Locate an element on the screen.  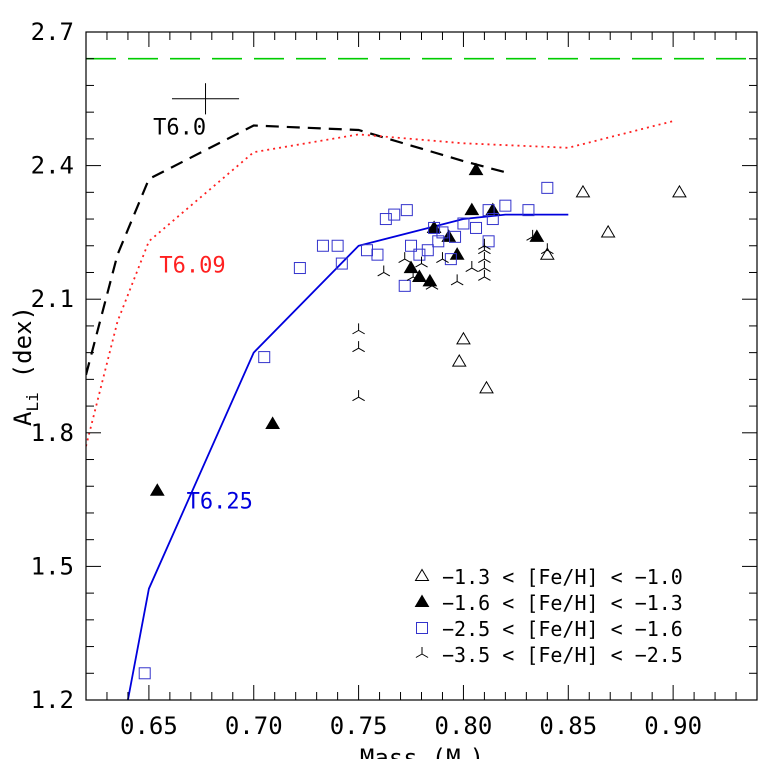
x-tick-label: 0.85 is located at coordinates (568, 726).